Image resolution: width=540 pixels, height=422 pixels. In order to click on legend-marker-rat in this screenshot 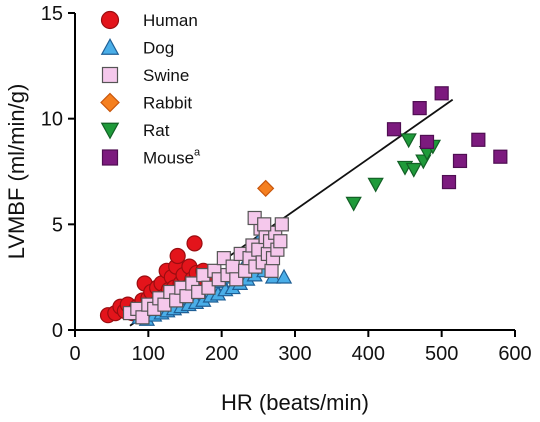, I will do `click(110, 131)`.